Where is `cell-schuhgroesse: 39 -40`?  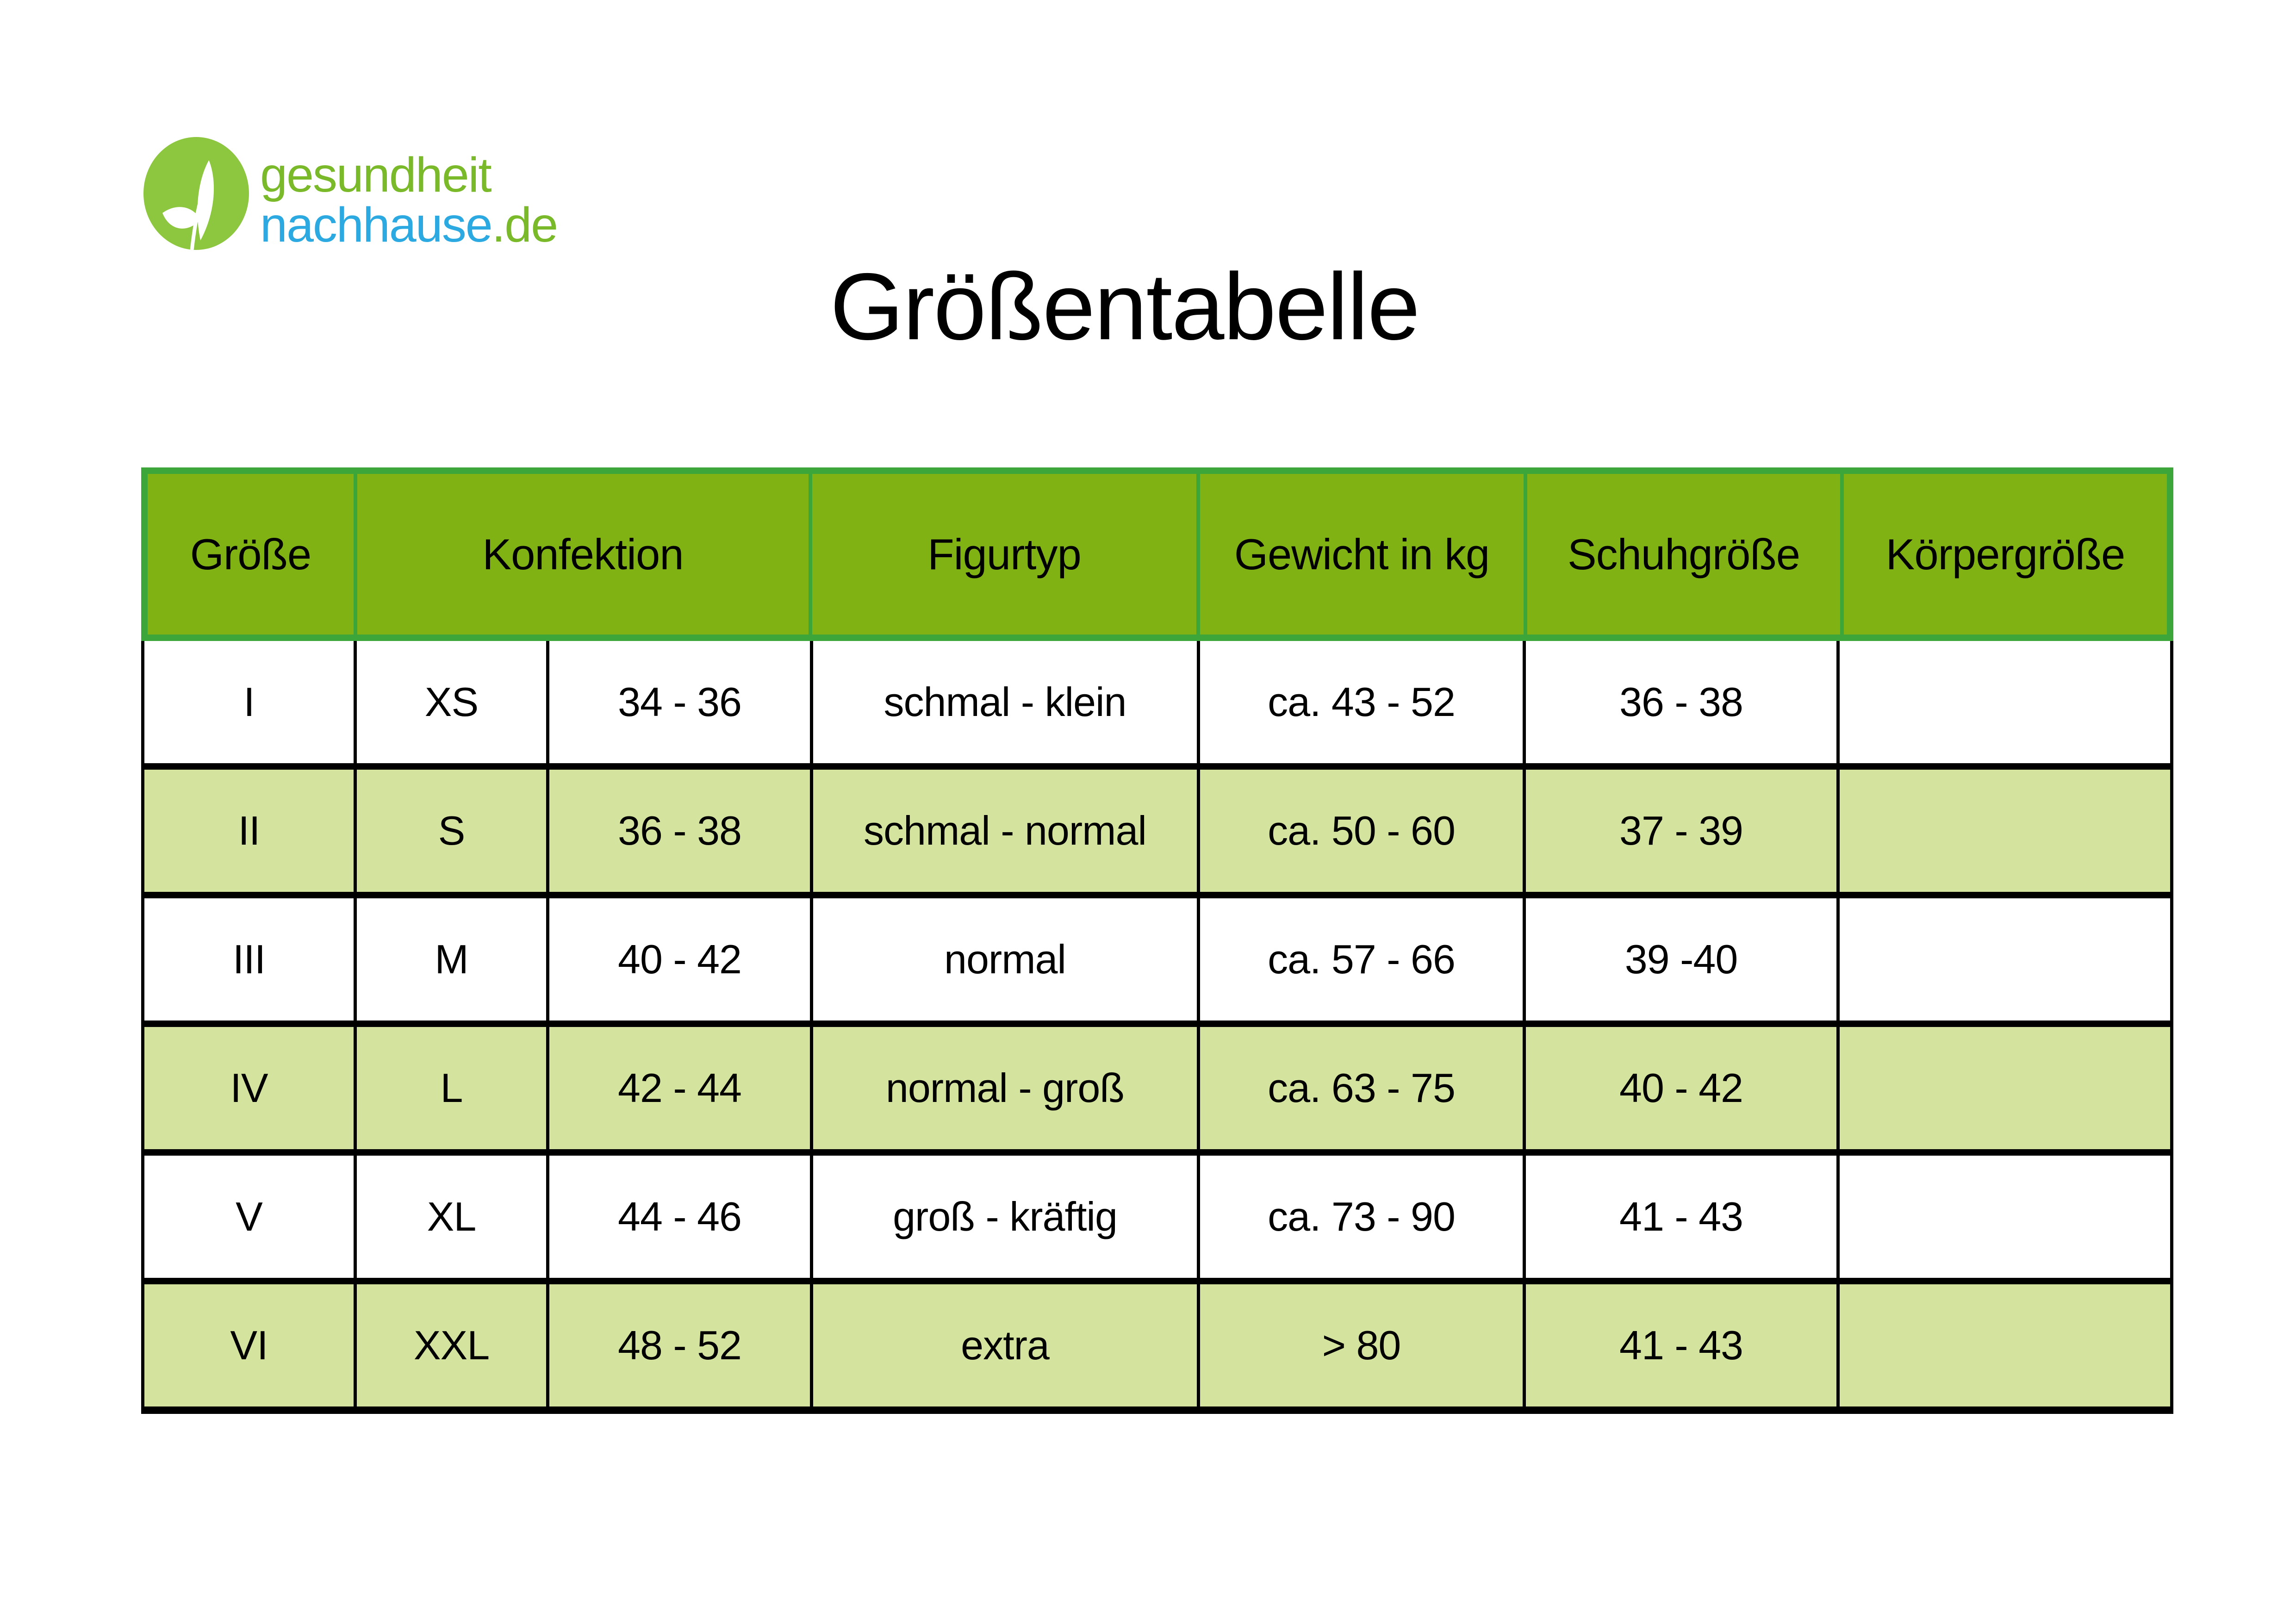
cell-schuhgroesse: 39 -40 is located at coordinates (1681, 959).